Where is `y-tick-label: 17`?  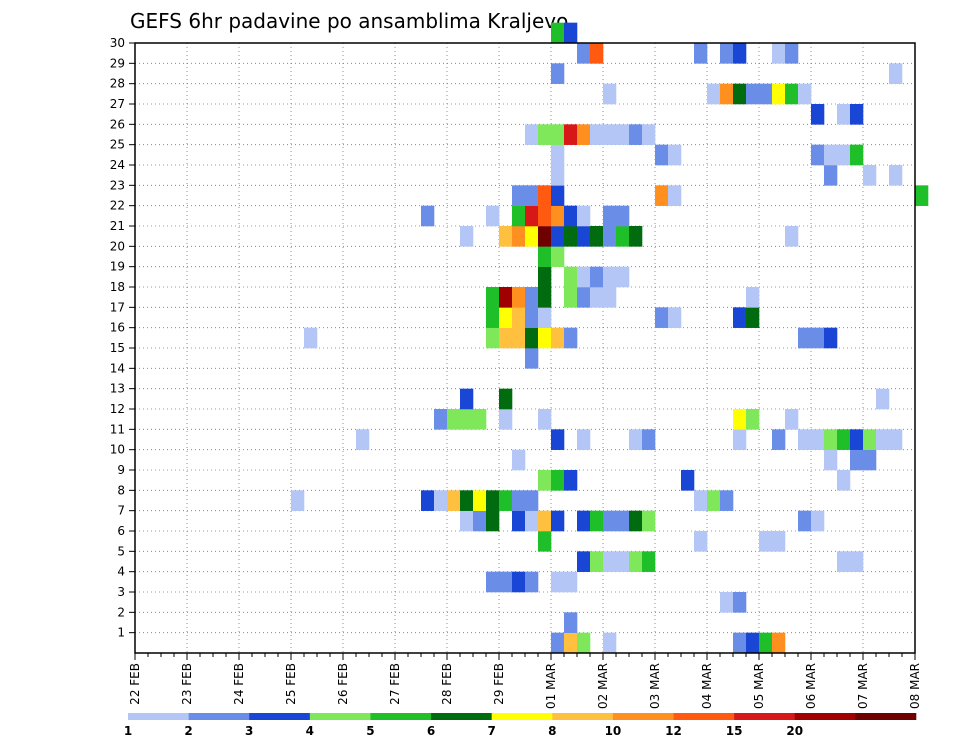
y-tick-label: 17 is located at coordinates (117, 307).